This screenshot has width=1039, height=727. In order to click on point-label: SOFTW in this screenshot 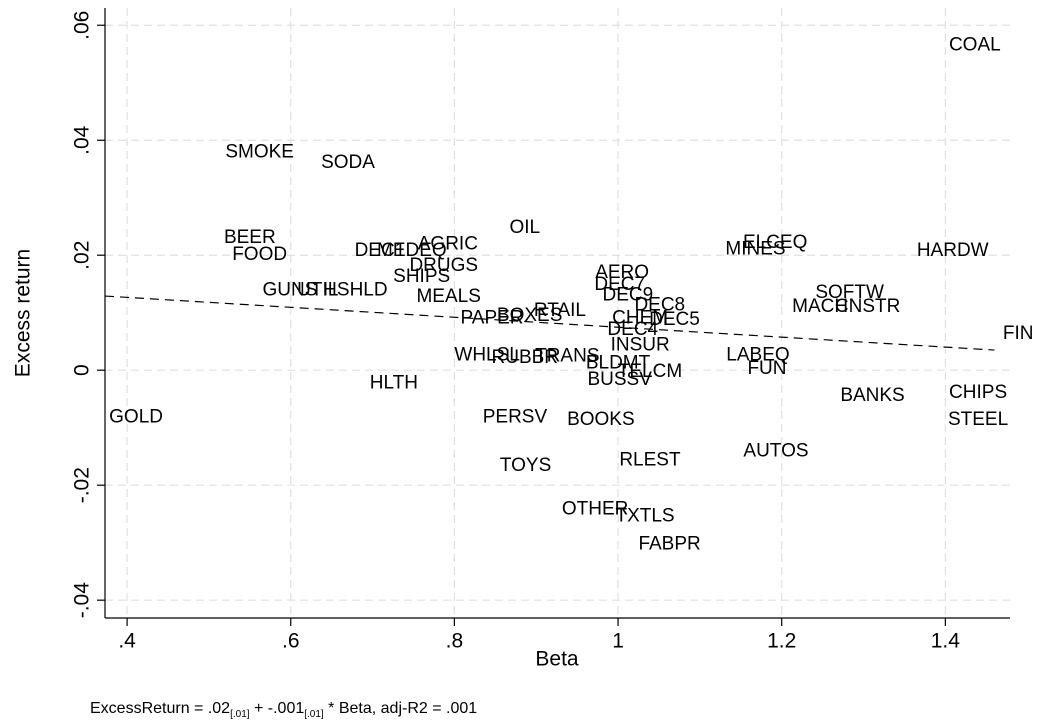, I will do `click(849, 292)`.